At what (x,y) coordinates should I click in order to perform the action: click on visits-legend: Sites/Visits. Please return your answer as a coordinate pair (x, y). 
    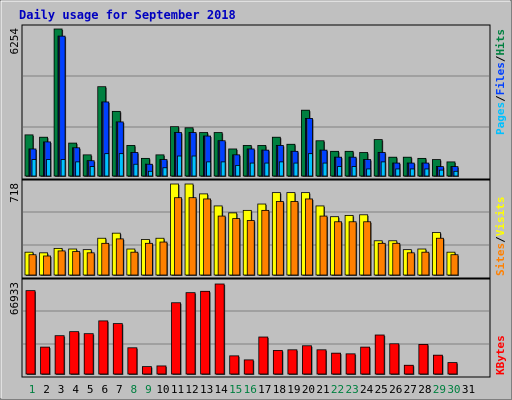
    Looking at the image, I should click on (500, 237).